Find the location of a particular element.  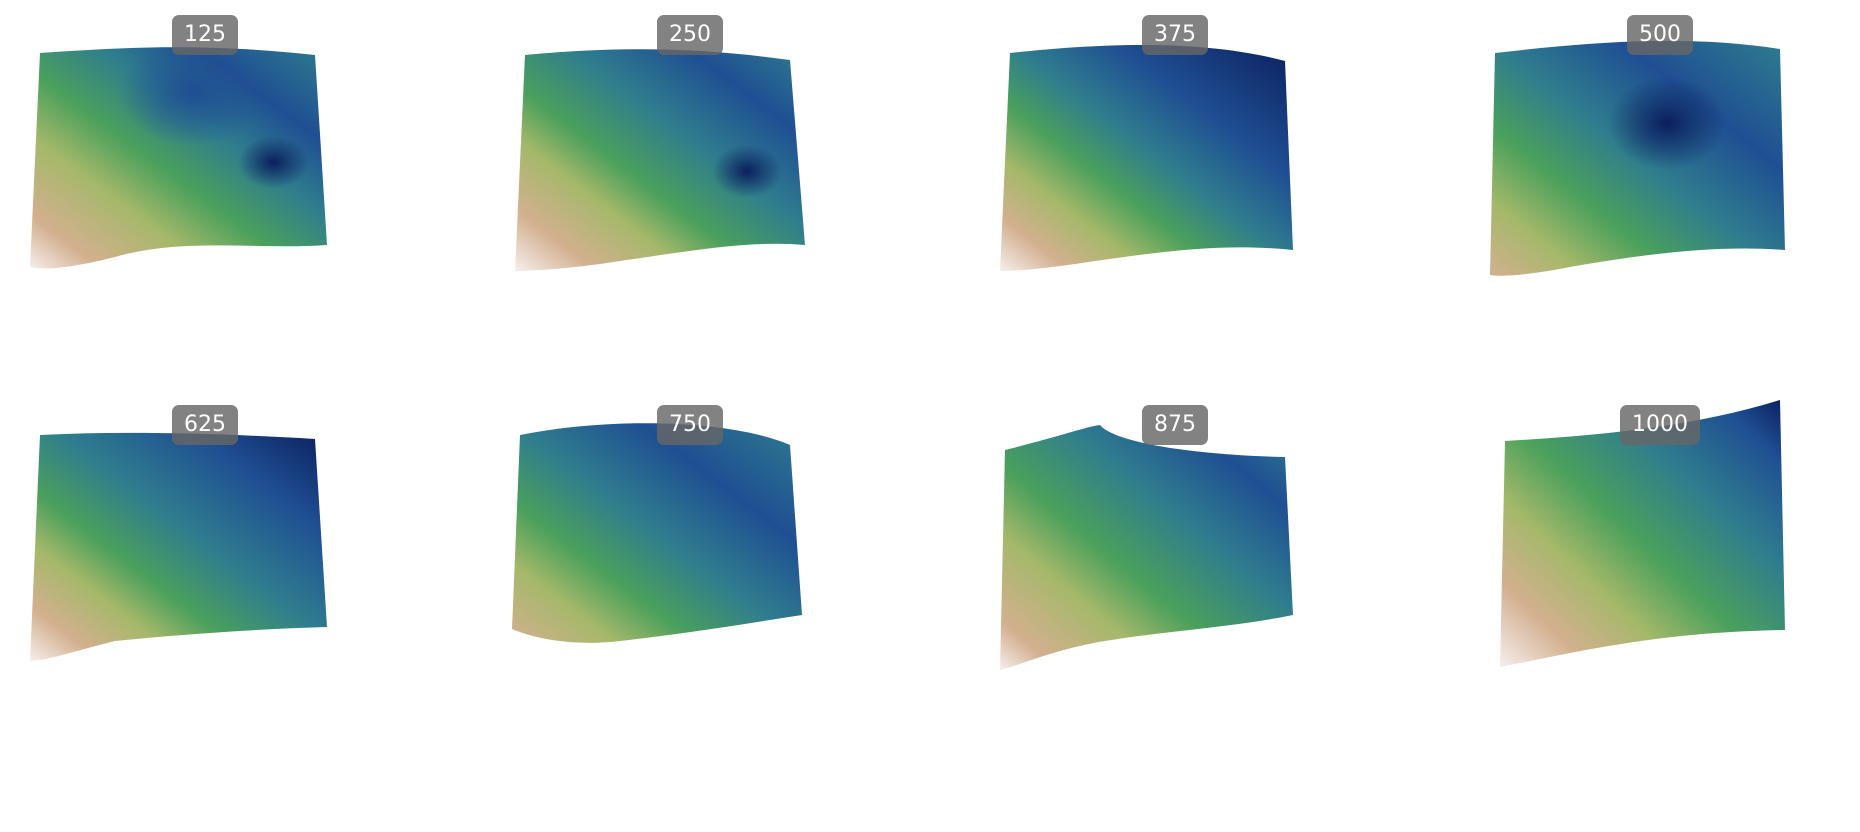

step-label: 750 is located at coordinates (690, 425).